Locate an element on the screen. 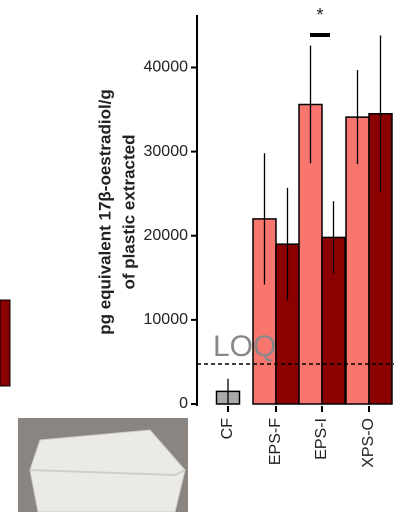 This screenshot has width=400, height=512. y-axis-label: of plastic extracted is located at coordinates (128, 212).